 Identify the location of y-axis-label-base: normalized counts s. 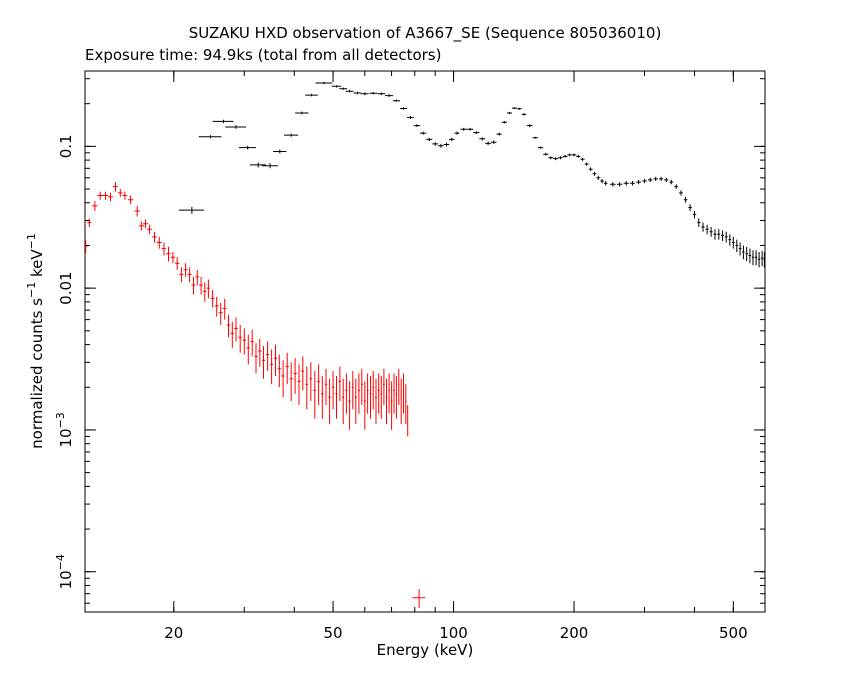
(37, 373).